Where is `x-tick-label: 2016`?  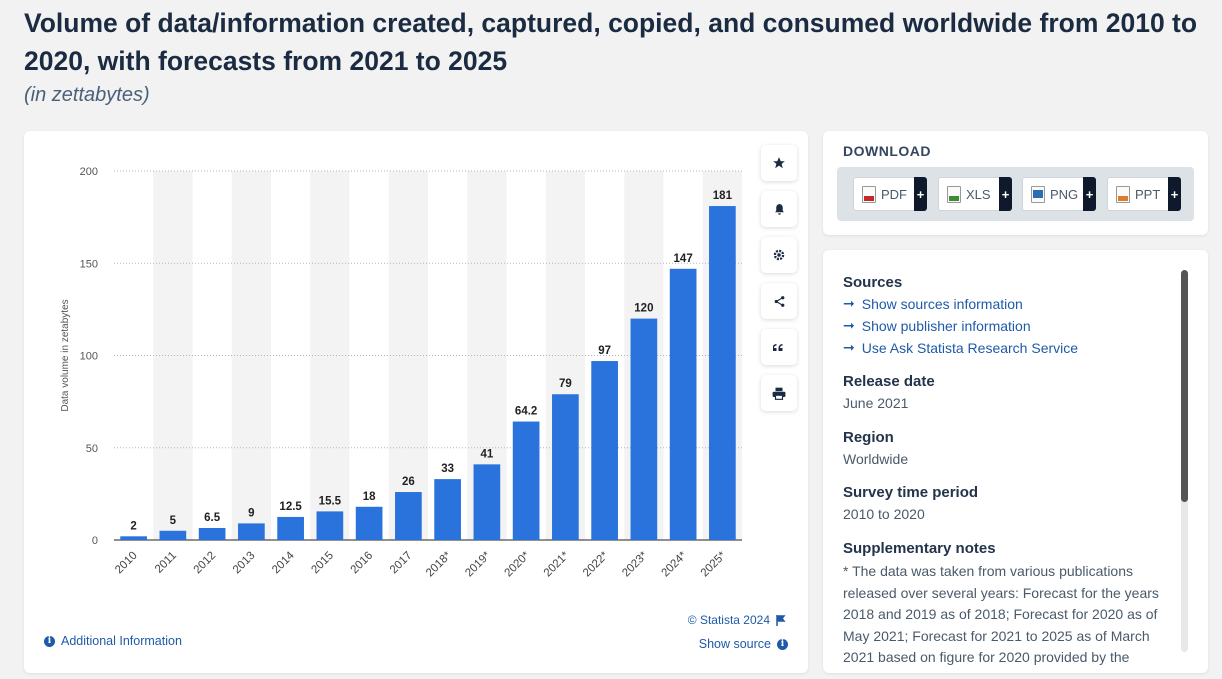
x-tick-label: 2016 is located at coordinates (362, 563).